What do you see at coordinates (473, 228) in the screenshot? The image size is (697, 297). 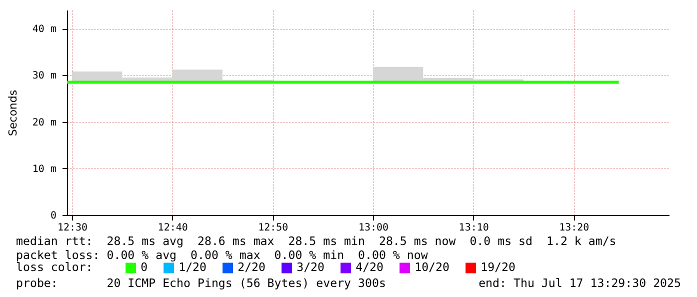 I see `x-tick-label: 13:10` at bounding box center [473, 228].